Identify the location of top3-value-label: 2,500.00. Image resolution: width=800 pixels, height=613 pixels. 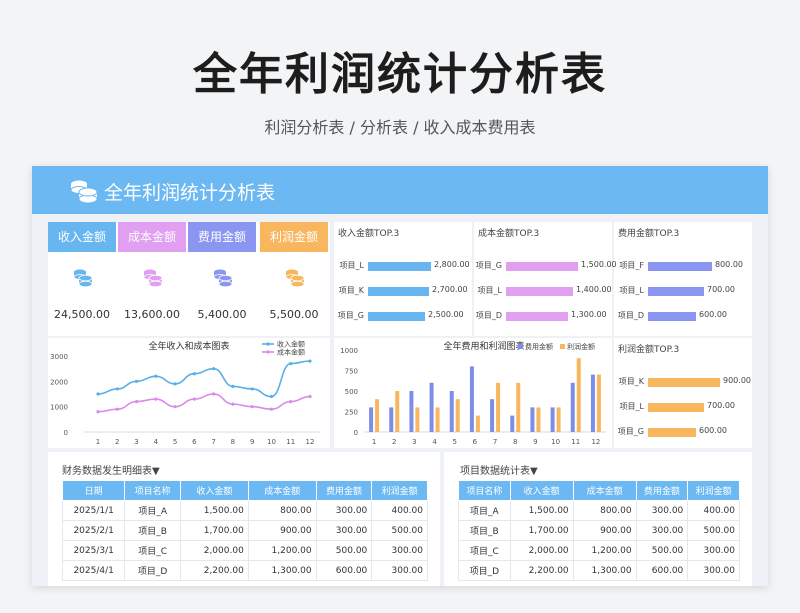
(446, 314).